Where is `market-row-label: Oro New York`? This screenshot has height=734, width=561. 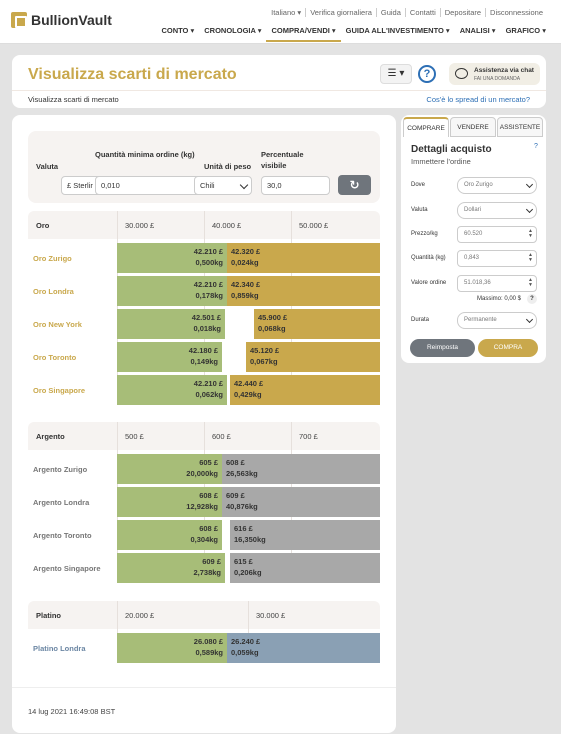
market-row-label: Oro New York is located at coordinates (57, 324).